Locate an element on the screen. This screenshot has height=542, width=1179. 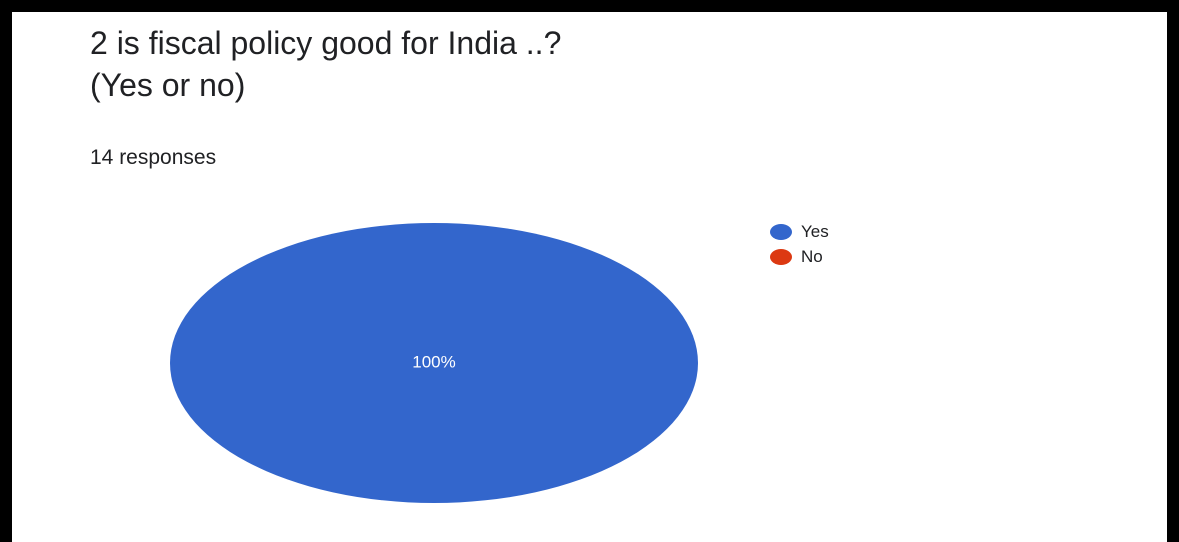
legend-item-yes: Yes is located at coordinates (799, 231).